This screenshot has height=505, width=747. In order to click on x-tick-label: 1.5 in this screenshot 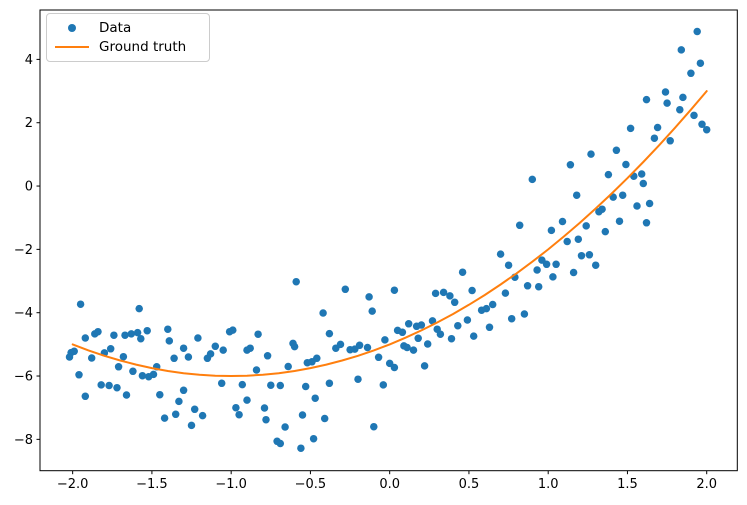, I will do `click(627, 484)`.